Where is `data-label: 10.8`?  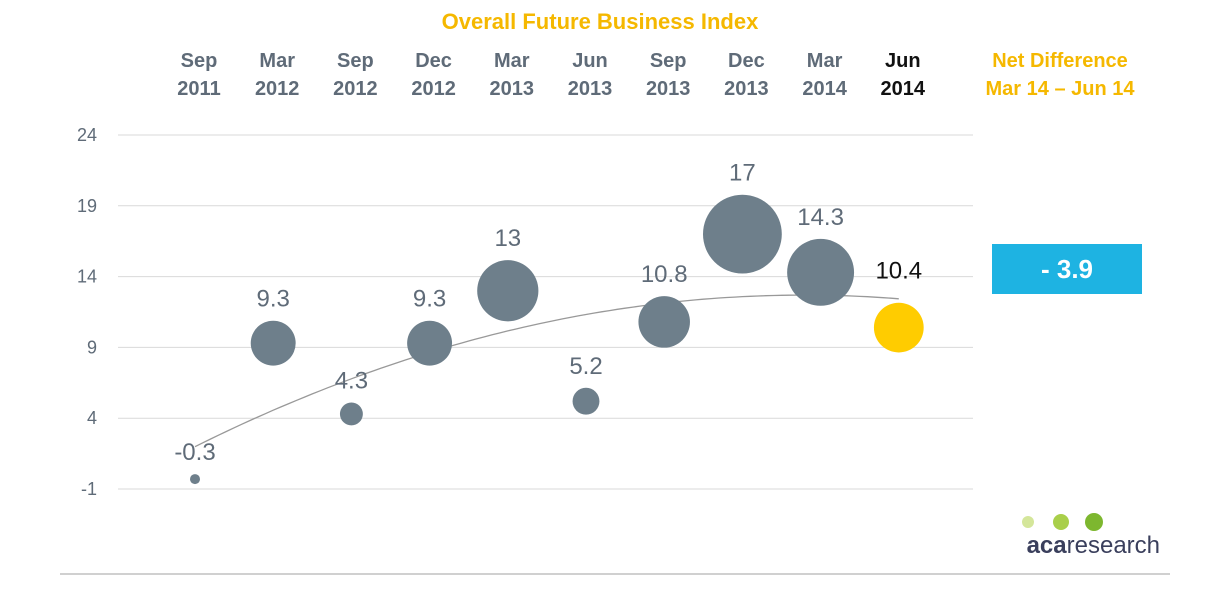
data-label: 10.8 is located at coordinates (664, 274).